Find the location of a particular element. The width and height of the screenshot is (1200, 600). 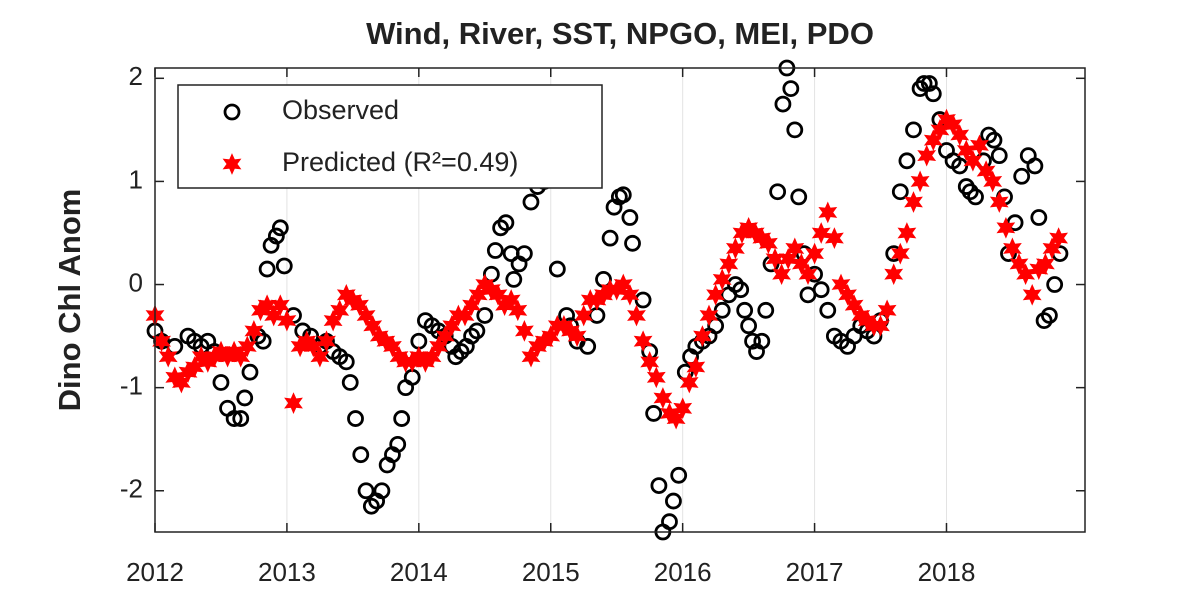

x-tick-label: 2014 is located at coordinates (419, 572).